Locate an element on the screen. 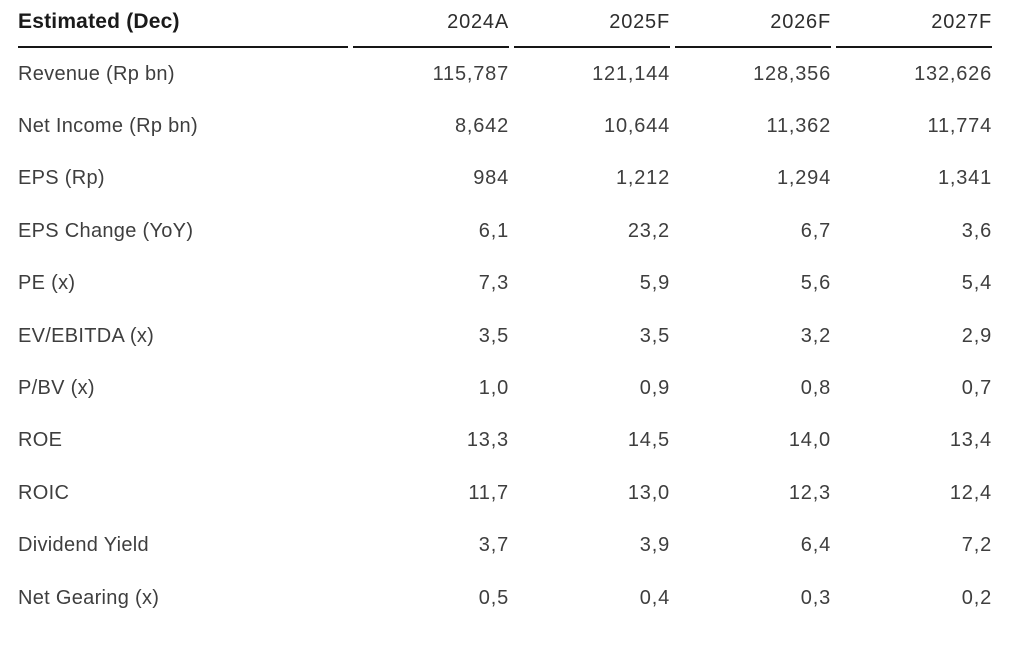  column-header-2024a: 2024A is located at coordinates (431, 26).